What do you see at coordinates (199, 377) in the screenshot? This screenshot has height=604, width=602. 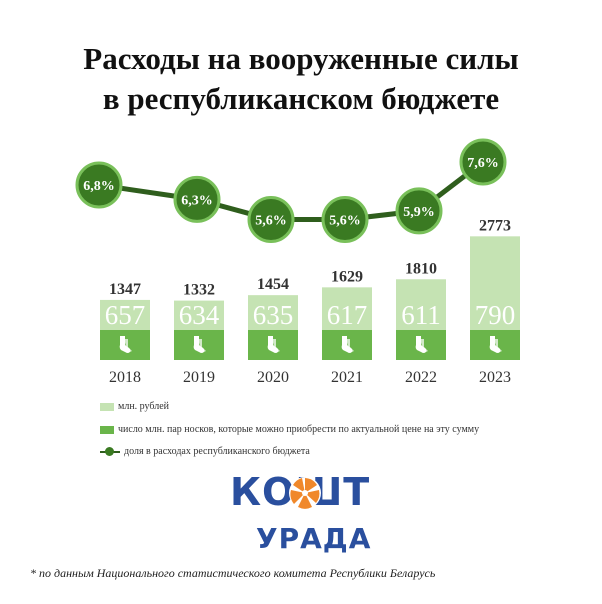 I see `x-tick-2019: 2019` at bounding box center [199, 377].